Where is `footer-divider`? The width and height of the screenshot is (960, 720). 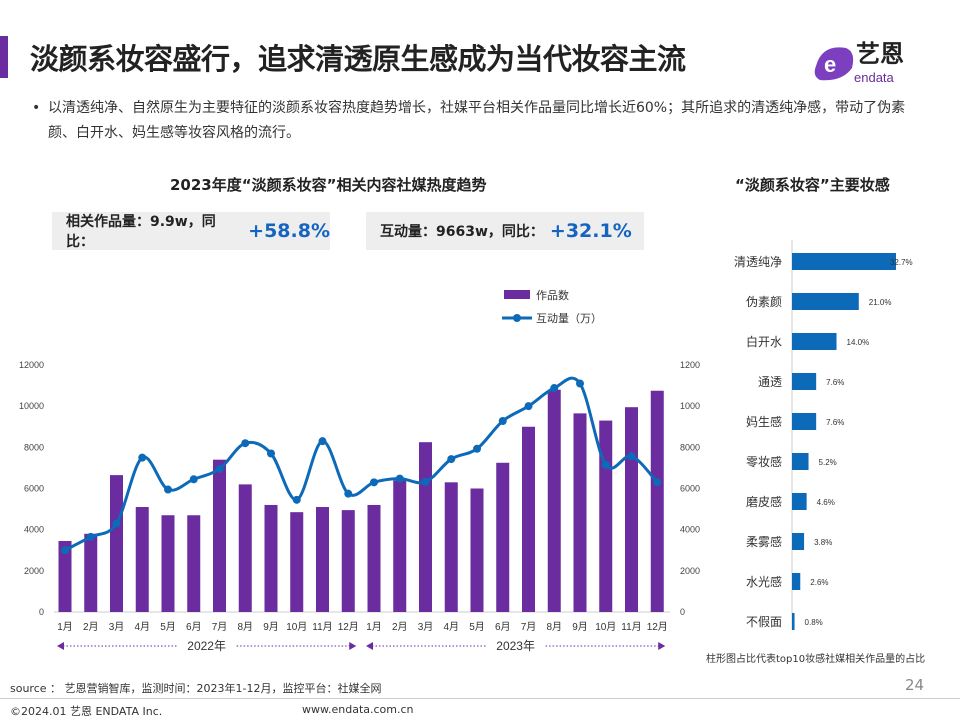
footer-divider is located at coordinates (480, 698).